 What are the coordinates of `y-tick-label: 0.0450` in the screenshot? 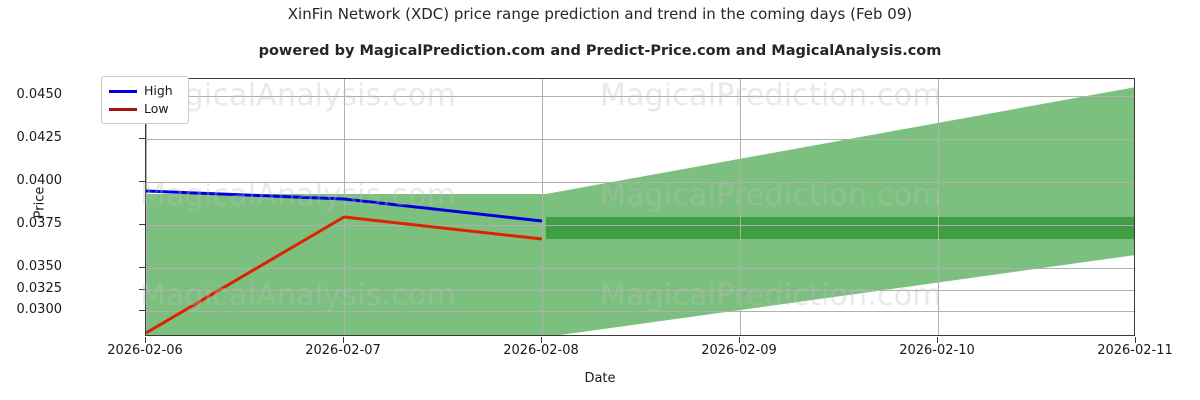 It's located at (39, 94).